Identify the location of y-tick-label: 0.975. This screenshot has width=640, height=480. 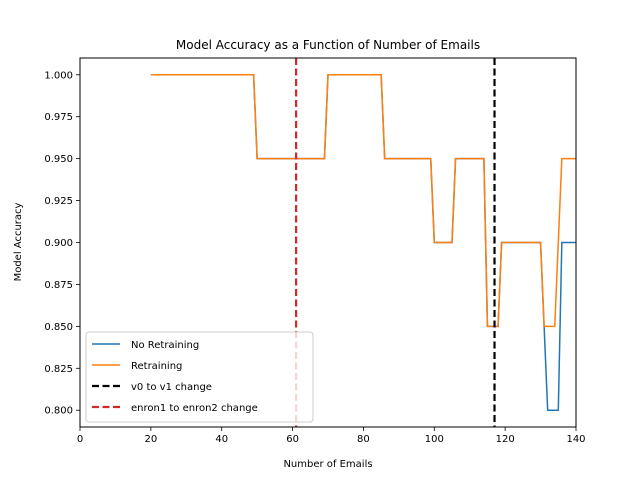
(58, 117).